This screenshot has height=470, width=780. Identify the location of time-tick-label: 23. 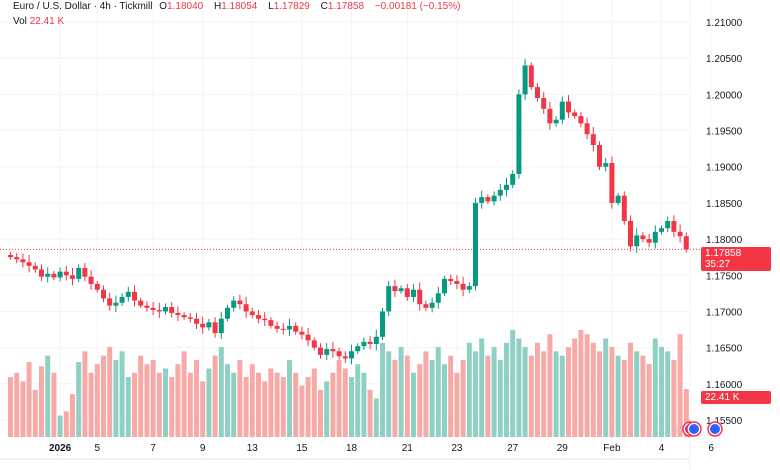
(457, 448).